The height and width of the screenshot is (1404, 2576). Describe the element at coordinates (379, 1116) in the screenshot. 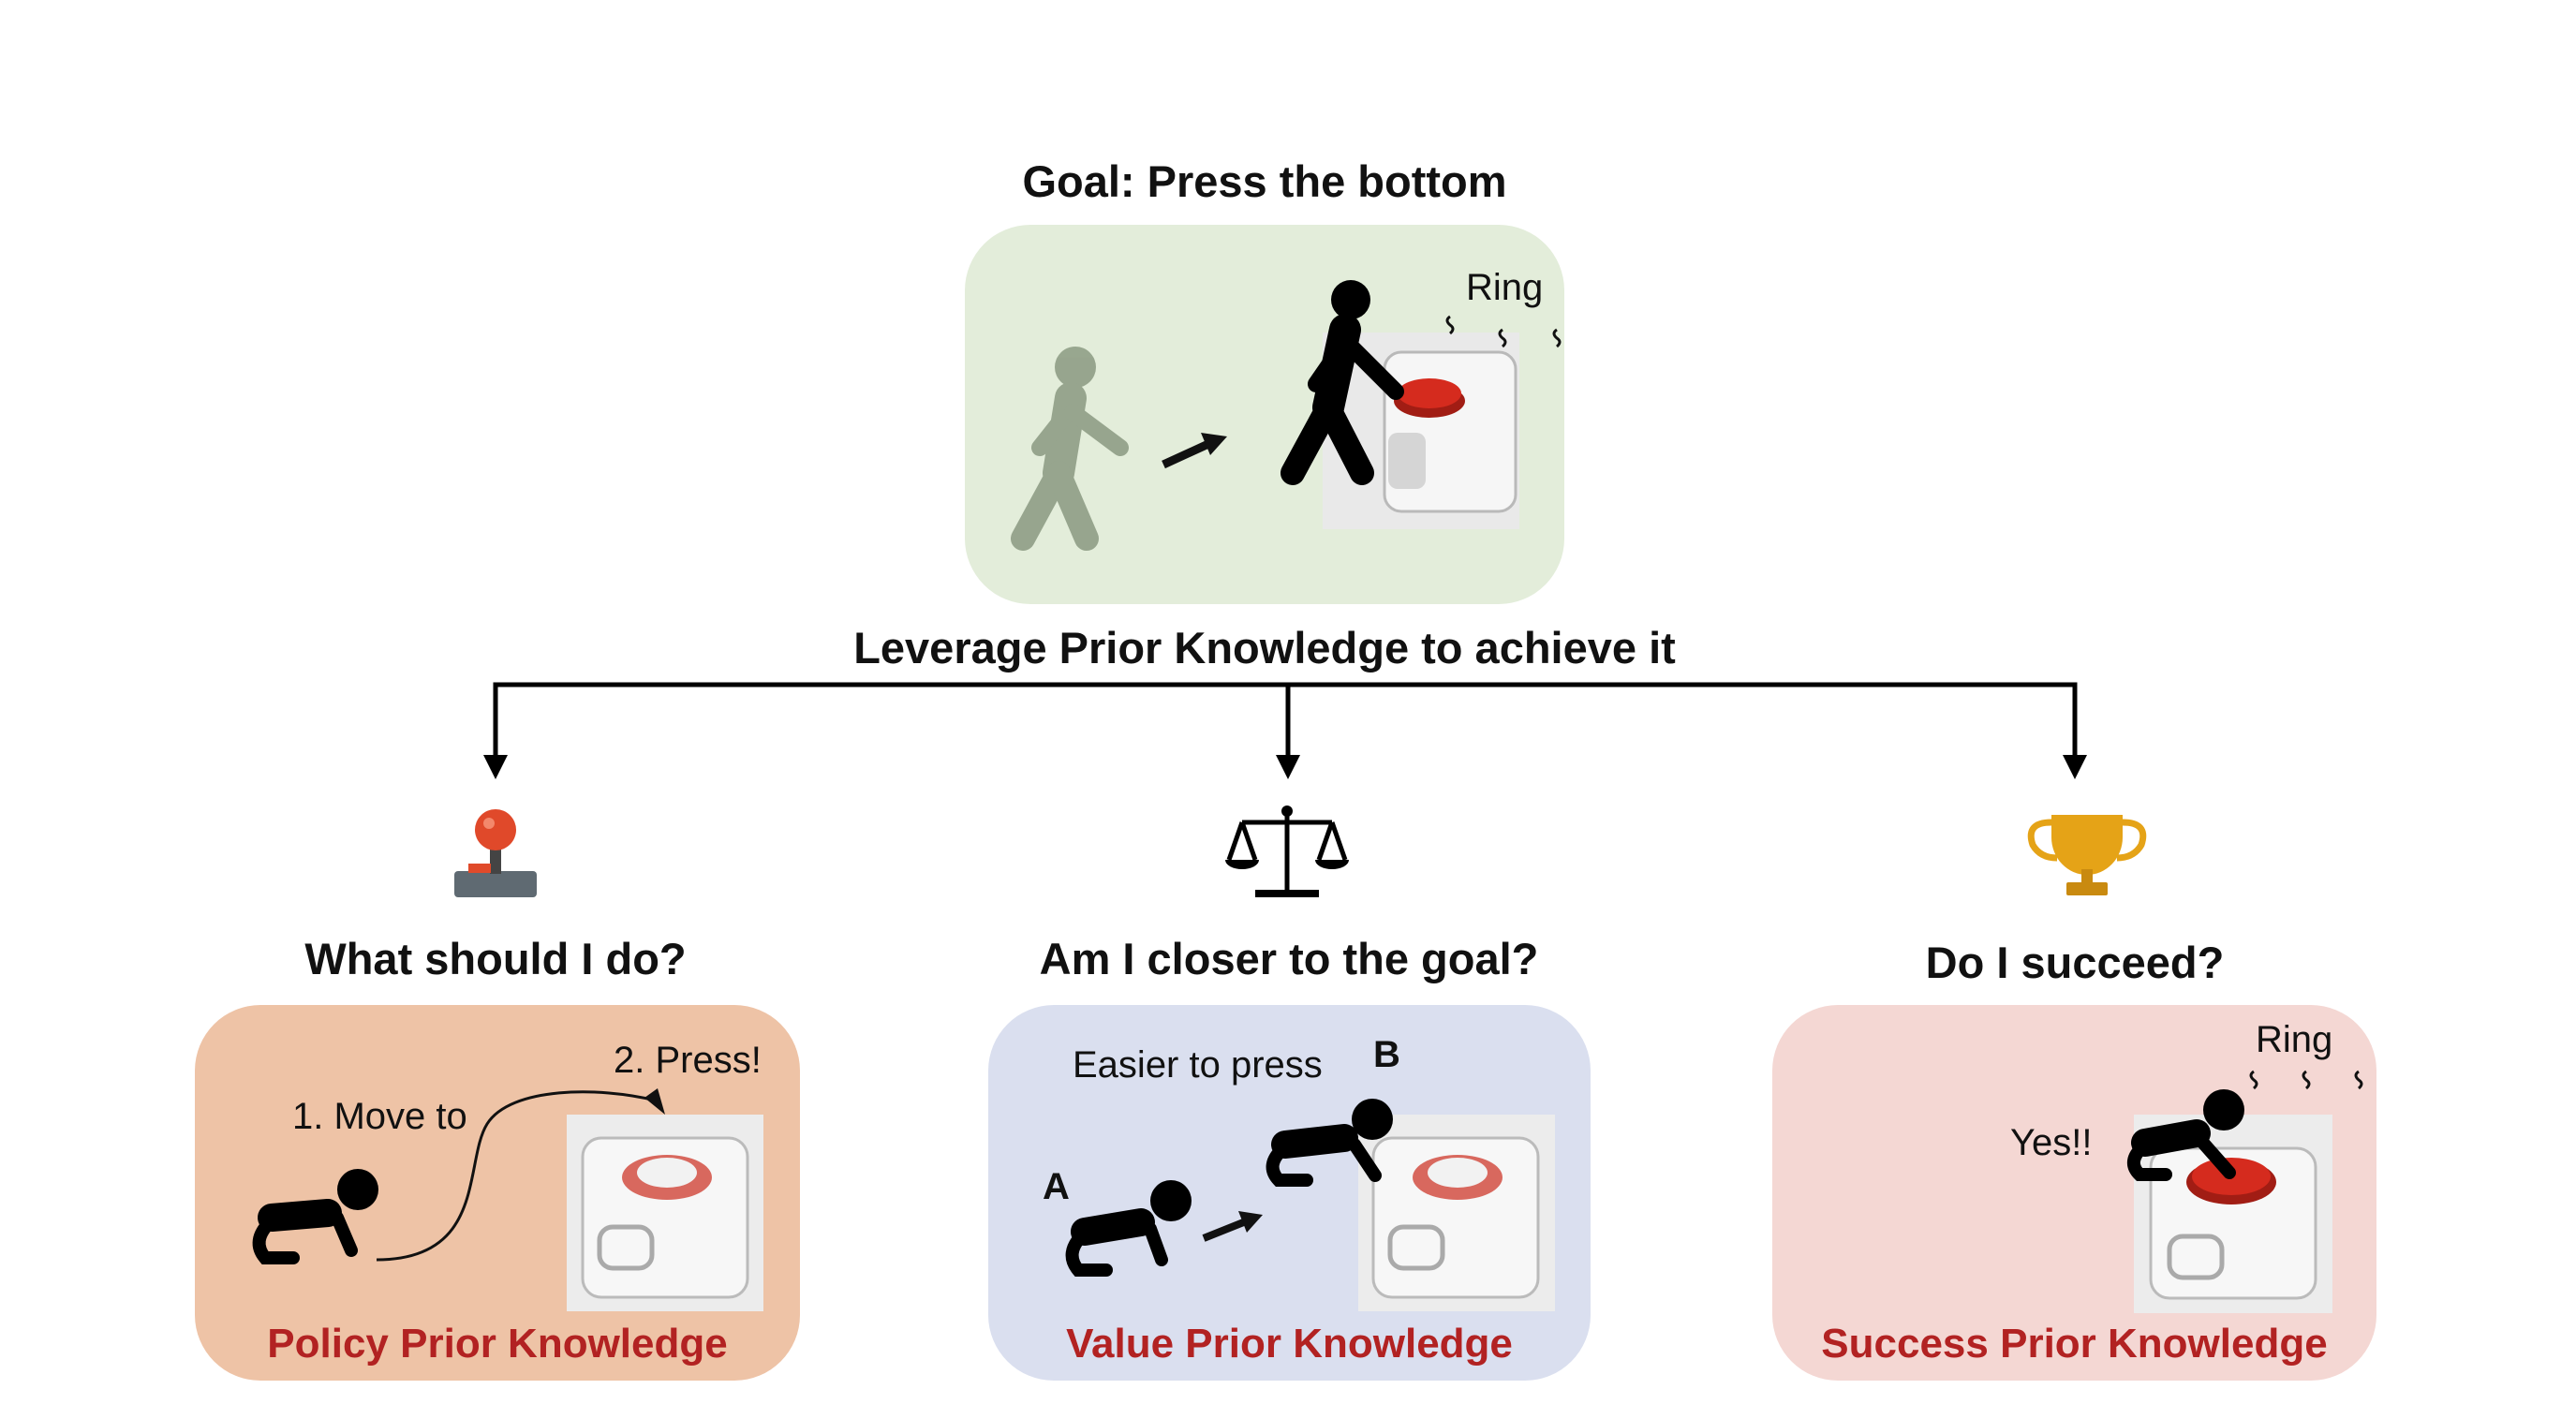

I see `policy-step-1: 1. Move to` at that location.